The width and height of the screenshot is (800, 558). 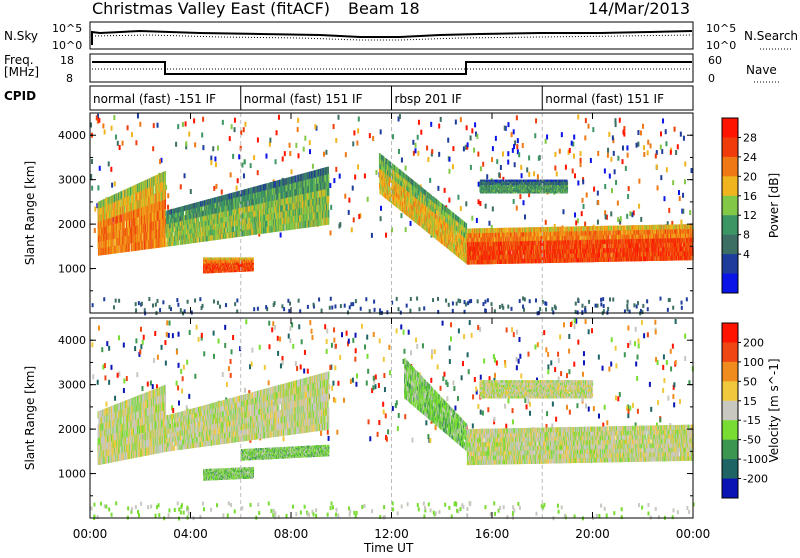 What do you see at coordinates (154, 99) in the screenshot?
I see `cpid-segment-label: normal (fast) -151 IF` at bounding box center [154, 99].